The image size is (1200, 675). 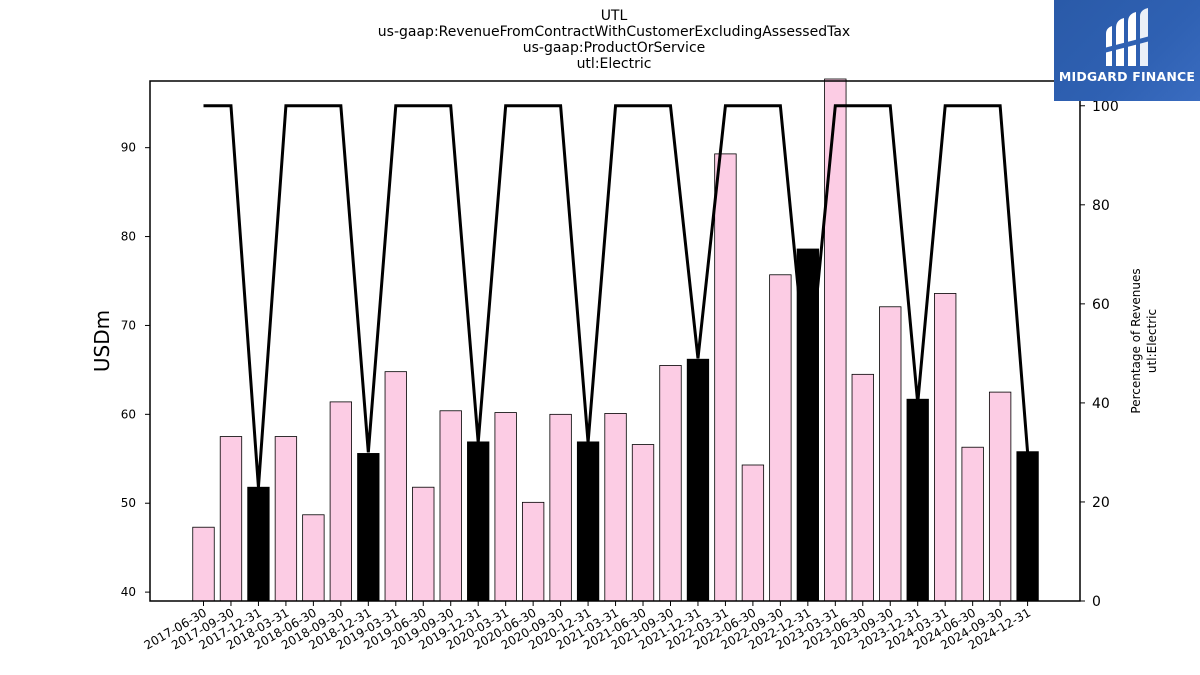 I want to click on title-line-3: us-gaap:ProductOrService, so click(x=614, y=48).